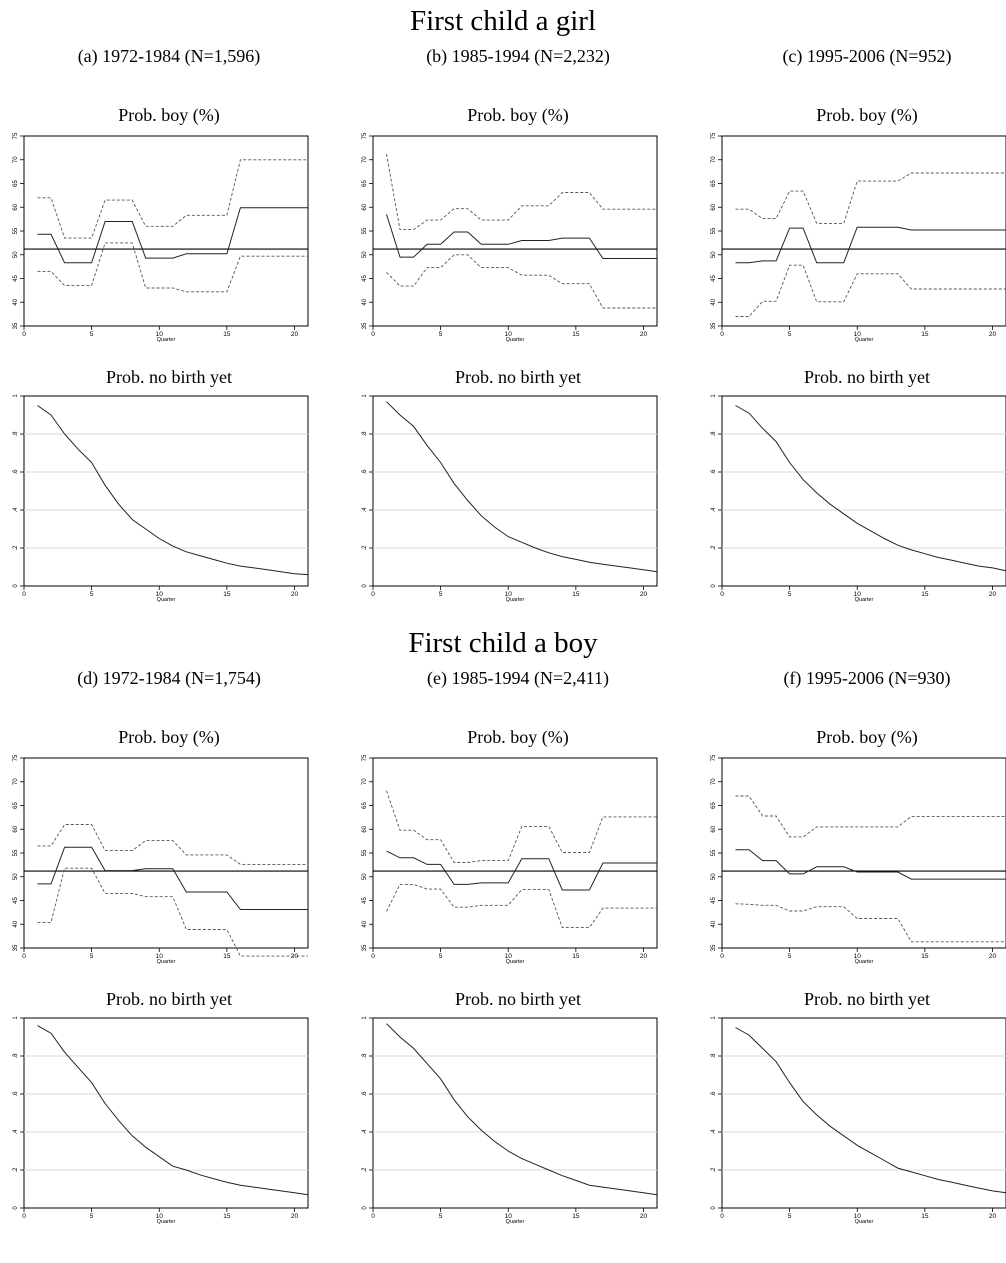 The width and height of the screenshot is (1006, 1263). I want to click on panel-title: (f) 1995-2006 (N=930), so click(864, 678).